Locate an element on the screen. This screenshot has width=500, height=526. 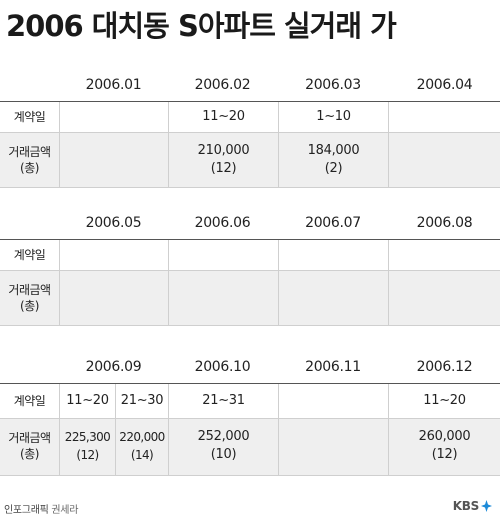
month-header: 2006.02 is located at coordinates (222, 85).